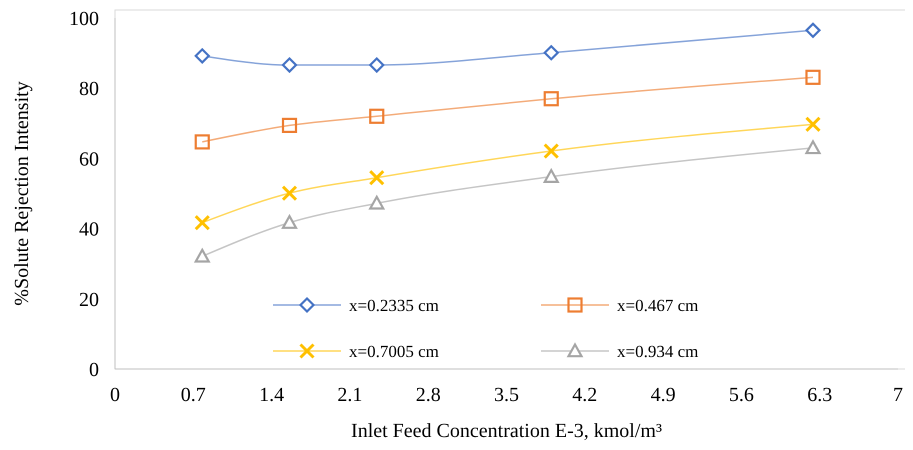 This screenshot has height=450, width=913. I want to click on legend-label: x=0.934 cm, so click(657, 351).